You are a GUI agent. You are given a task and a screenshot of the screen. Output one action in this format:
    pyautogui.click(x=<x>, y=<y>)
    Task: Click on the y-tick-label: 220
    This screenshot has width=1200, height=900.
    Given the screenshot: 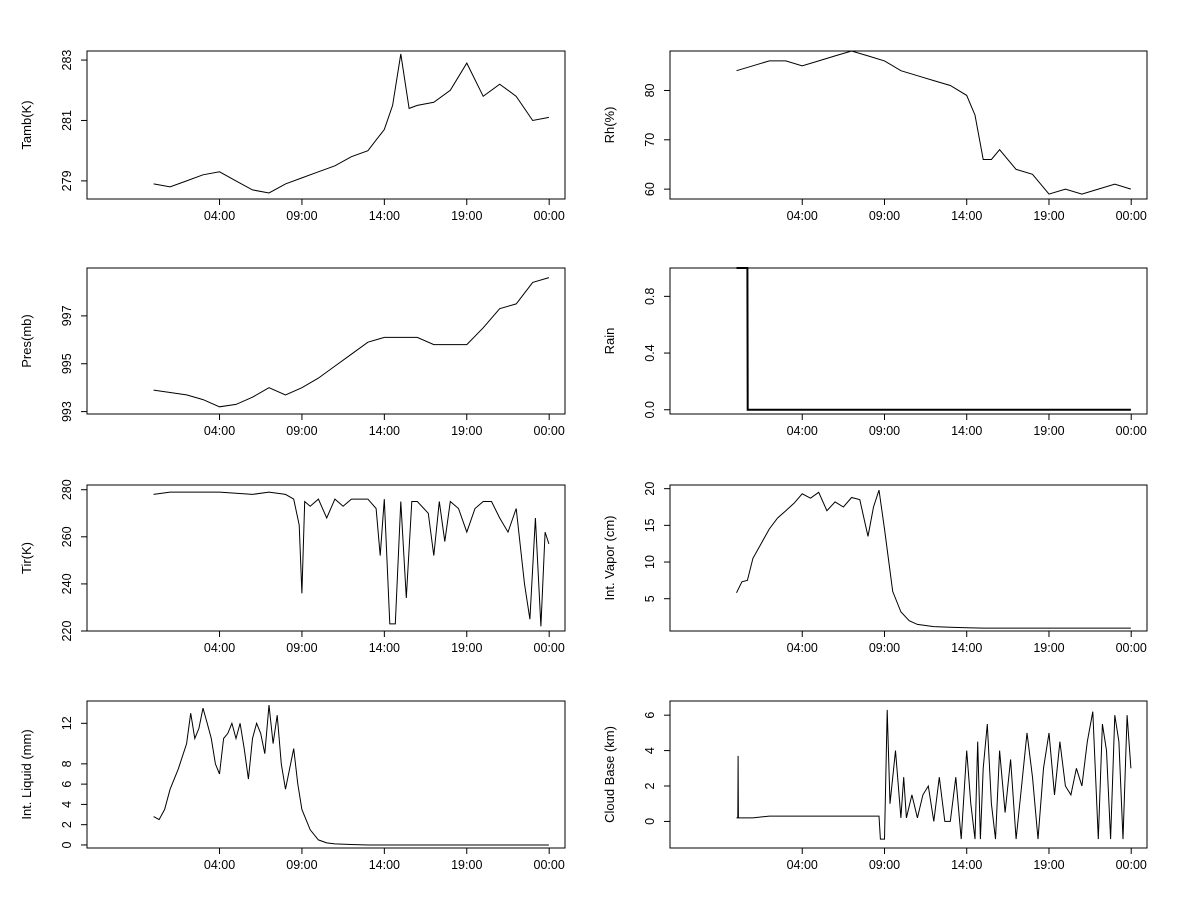 What is the action you would take?
    pyautogui.click(x=67, y=631)
    